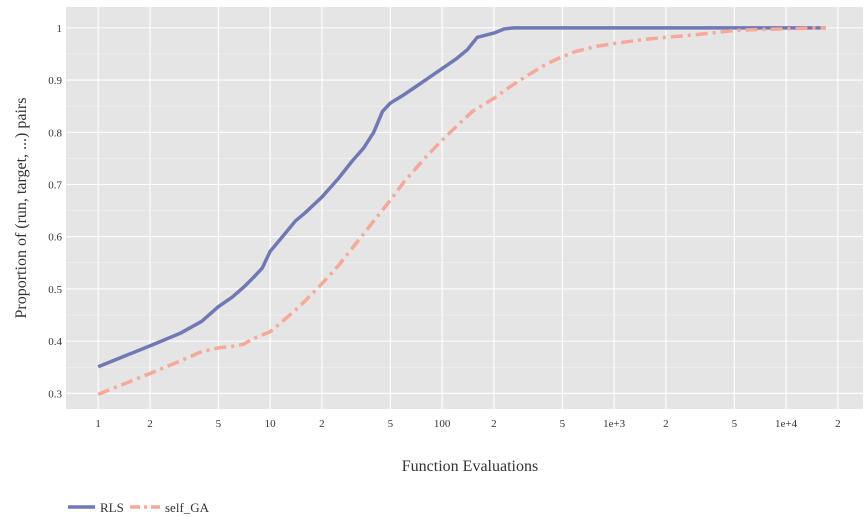 This screenshot has height=517, width=868. I want to click on x-tick-label: 1, so click(98, 424).